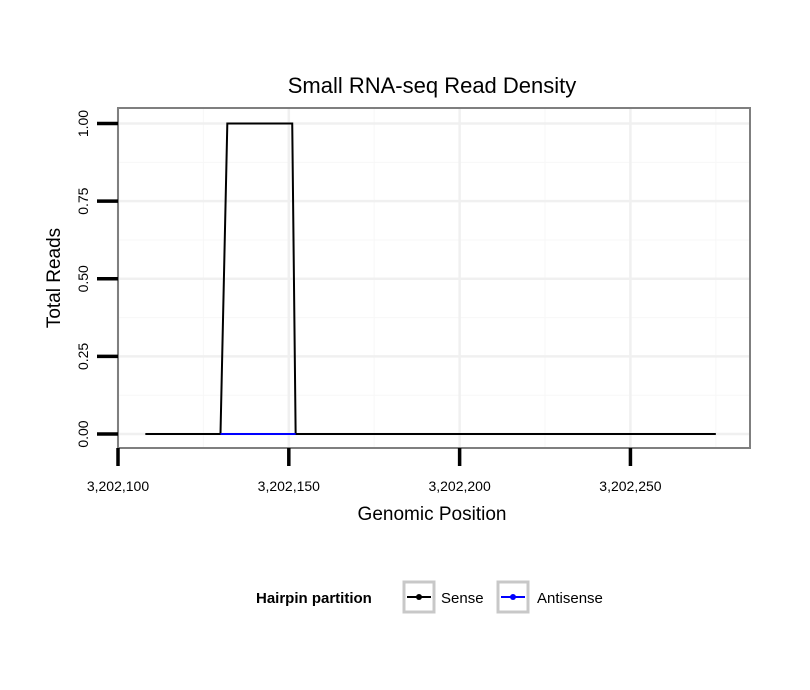 This screenshot has width=810, height=690. I want to click on x-tick-label: 3,202,150, so click(289, 486).